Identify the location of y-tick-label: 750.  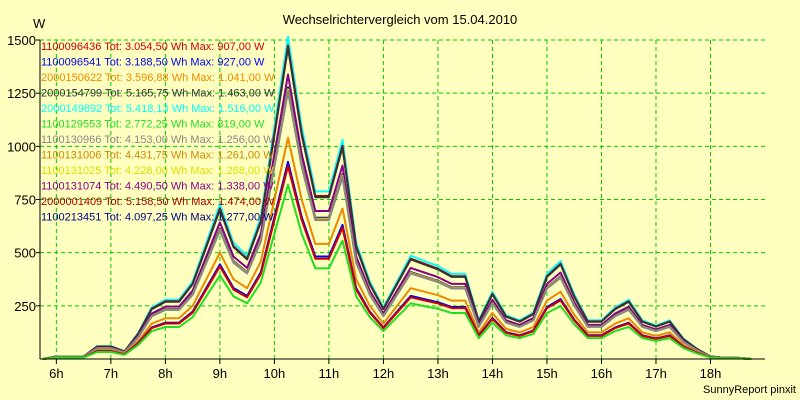
(25, 200).